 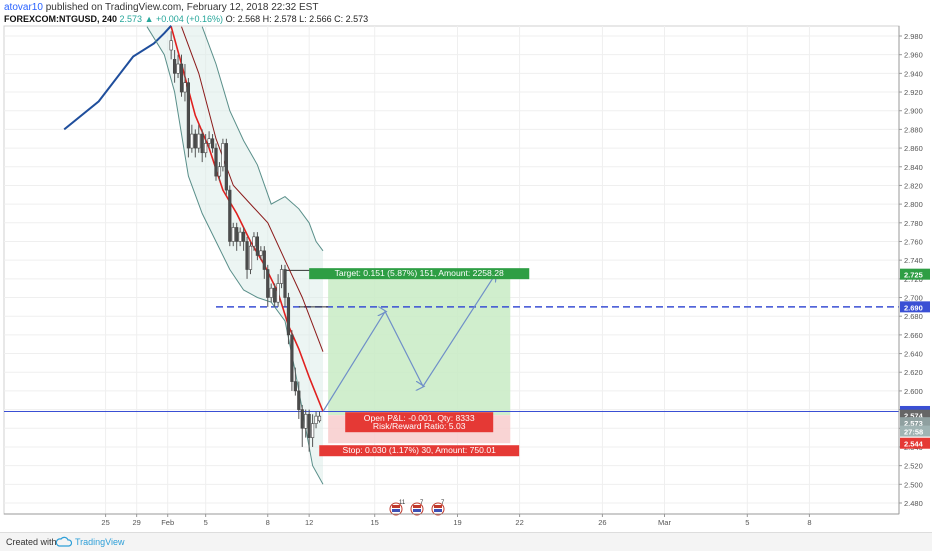 I want to click on countdown-tag-text: 27:58, so click(x=913, y=432).